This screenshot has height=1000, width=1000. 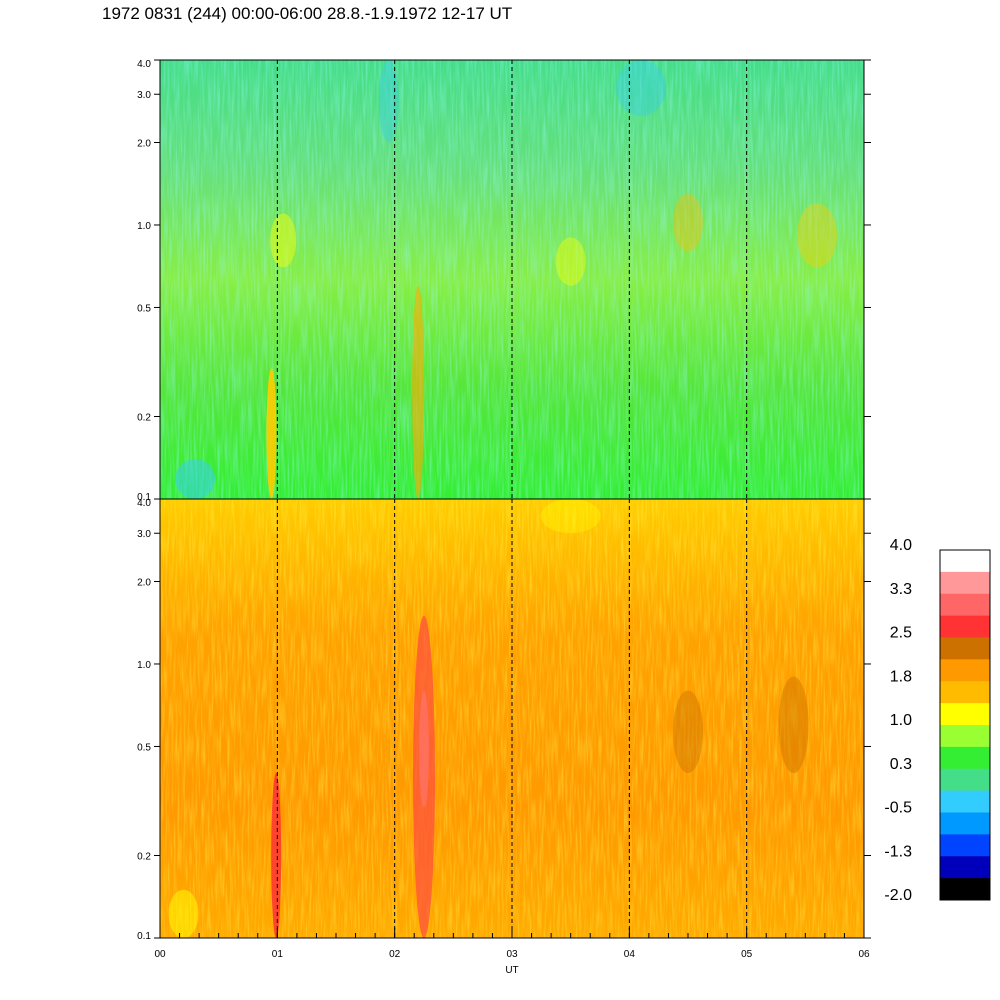 What do you see at coordinates (144, 747) in the screenshot?
I see `lower-y-tick-label: 0.5` at bounding box center [144, 747].